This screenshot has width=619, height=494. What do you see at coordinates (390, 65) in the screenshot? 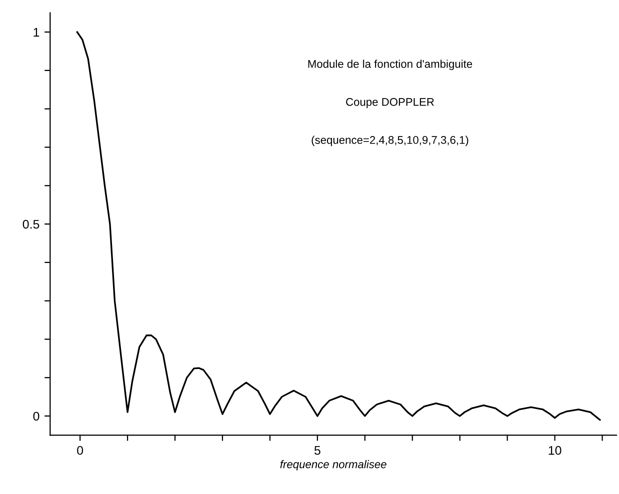
I see `text: Module de la fonction d'ambiguite` at bounding box center [390, 65].